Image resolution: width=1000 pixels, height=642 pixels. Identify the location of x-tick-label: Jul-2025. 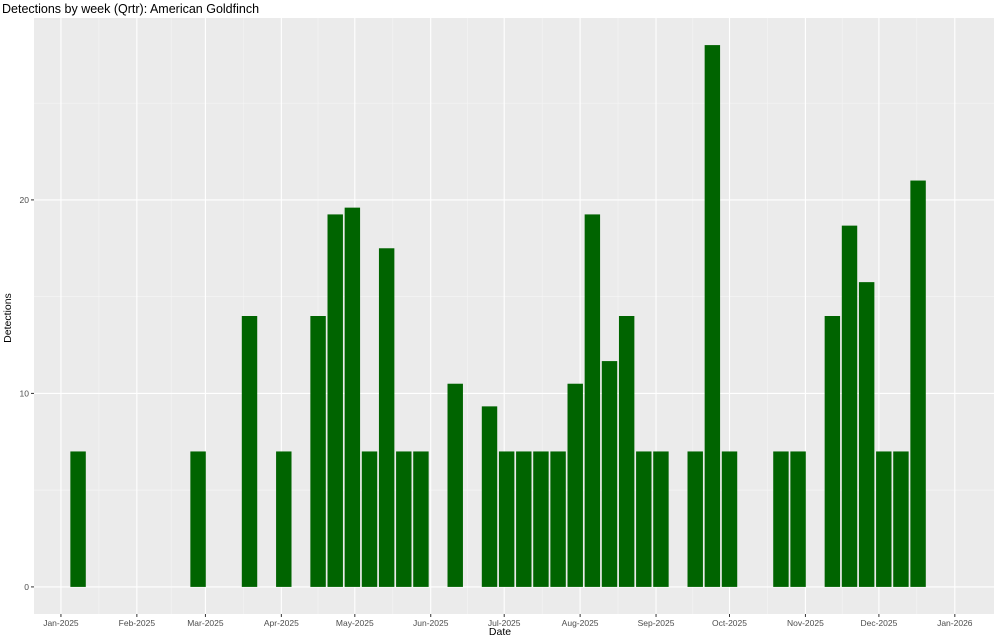
(504, 623).